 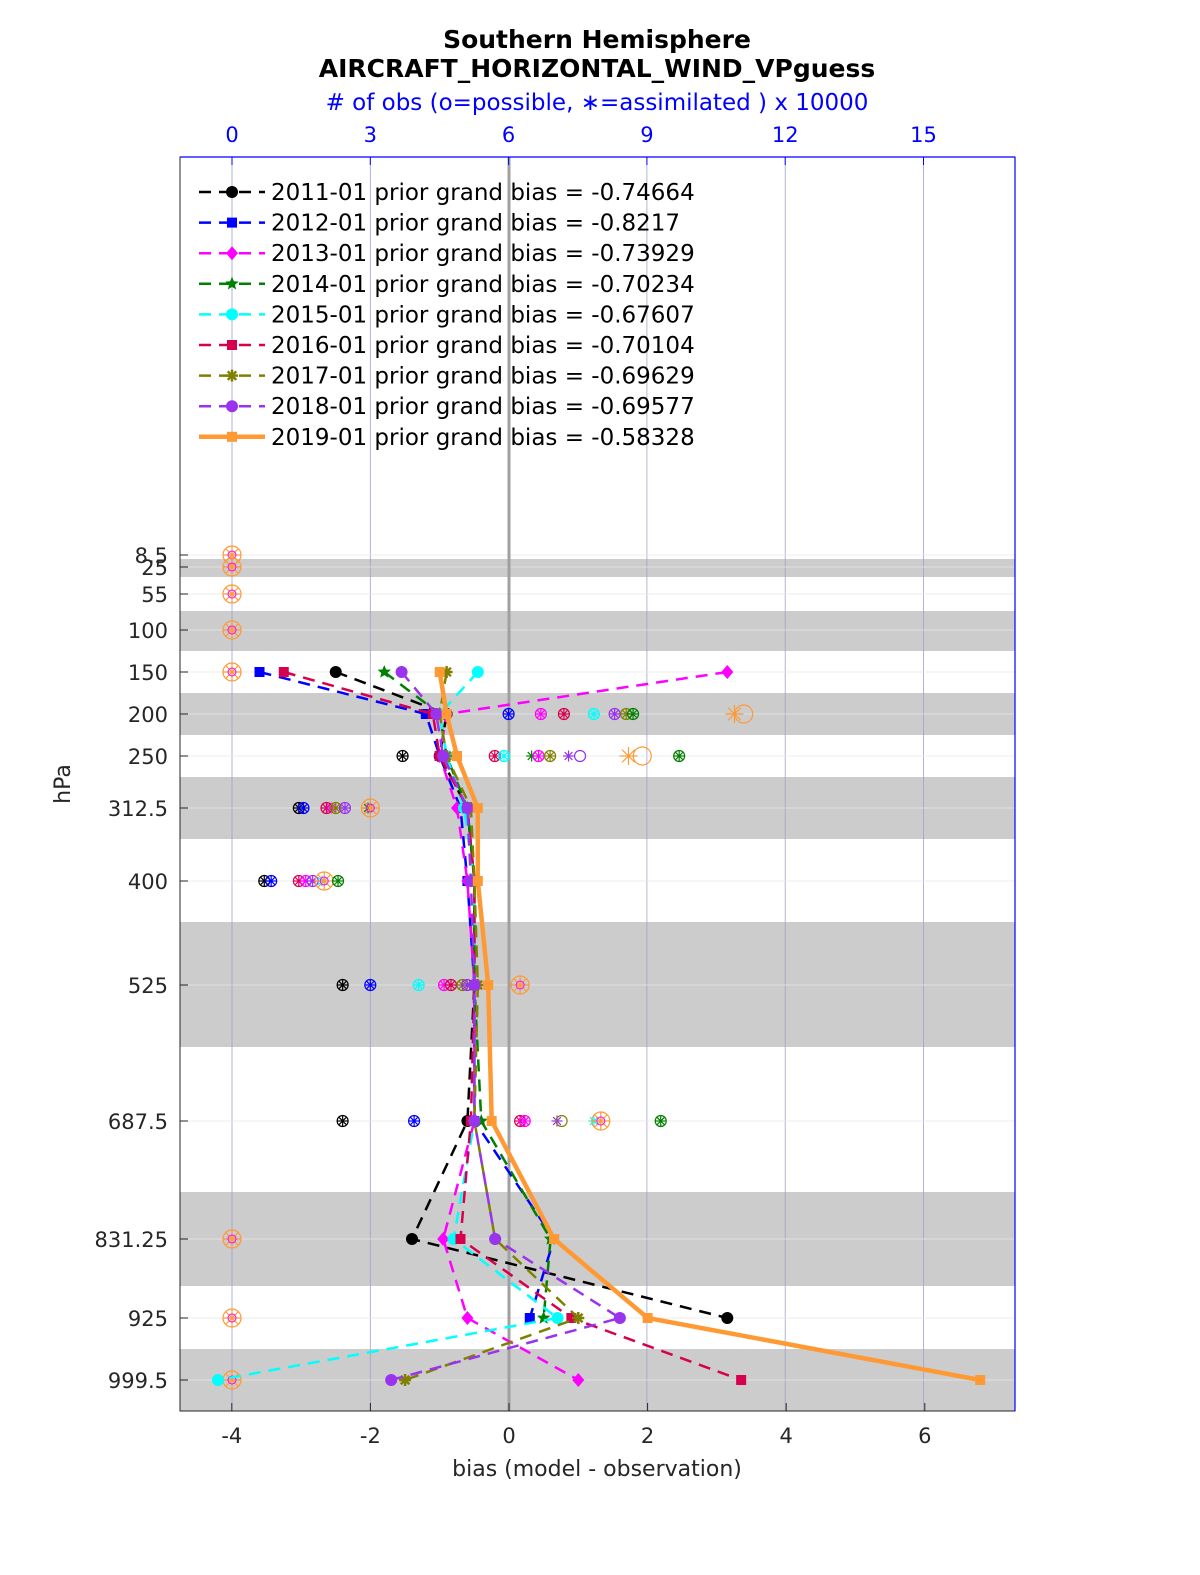 What do you see at coordinates (508, 1436) in the screenshot?
I see `bias-tick-label: 0` at bounding box center [508, 1436].